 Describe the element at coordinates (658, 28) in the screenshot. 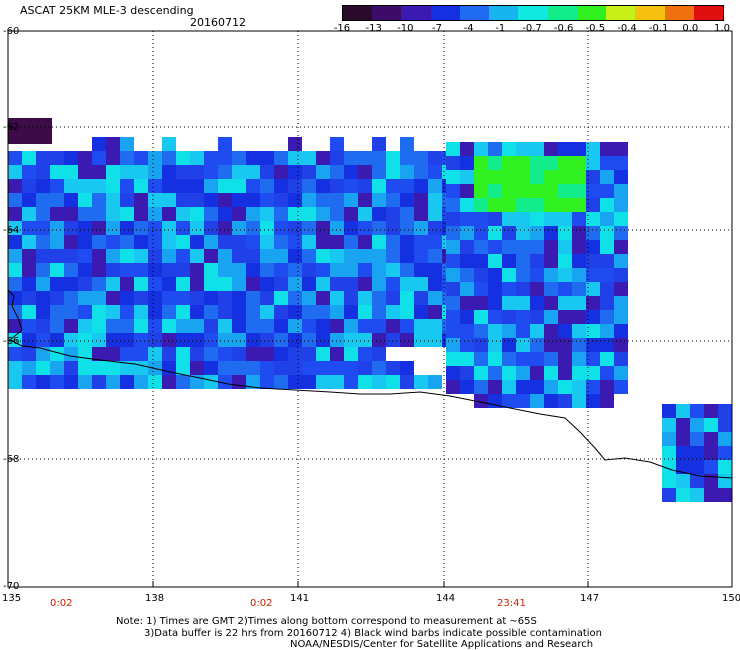

I see `colorbar-label: -0.1` at that location.